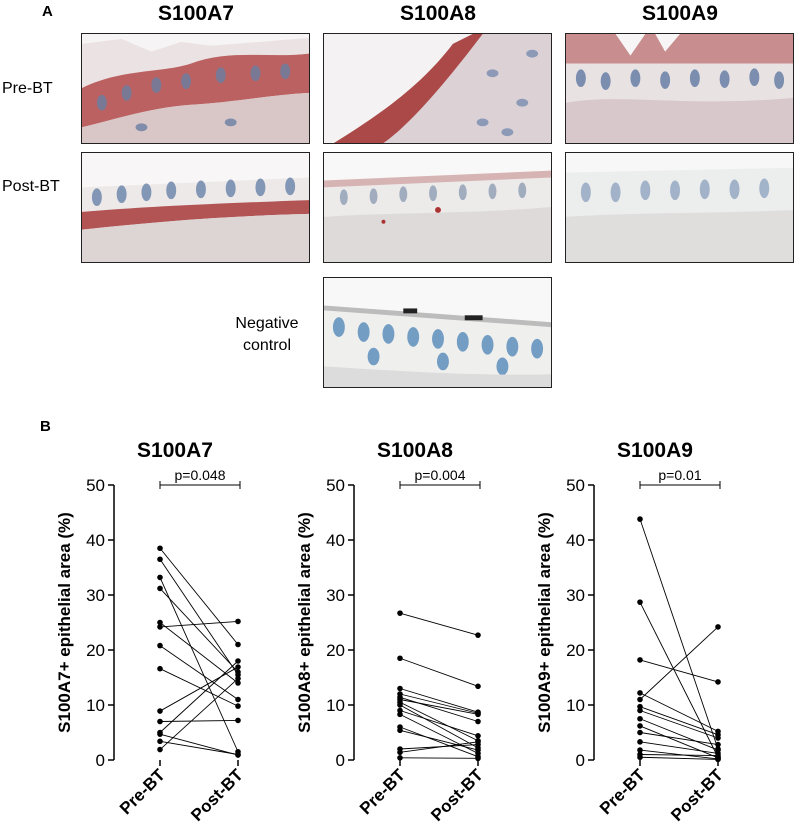  Describe the element at coordinates (267, 323) in the screenshot. I see `negative-label-line1: Negative` at that location.